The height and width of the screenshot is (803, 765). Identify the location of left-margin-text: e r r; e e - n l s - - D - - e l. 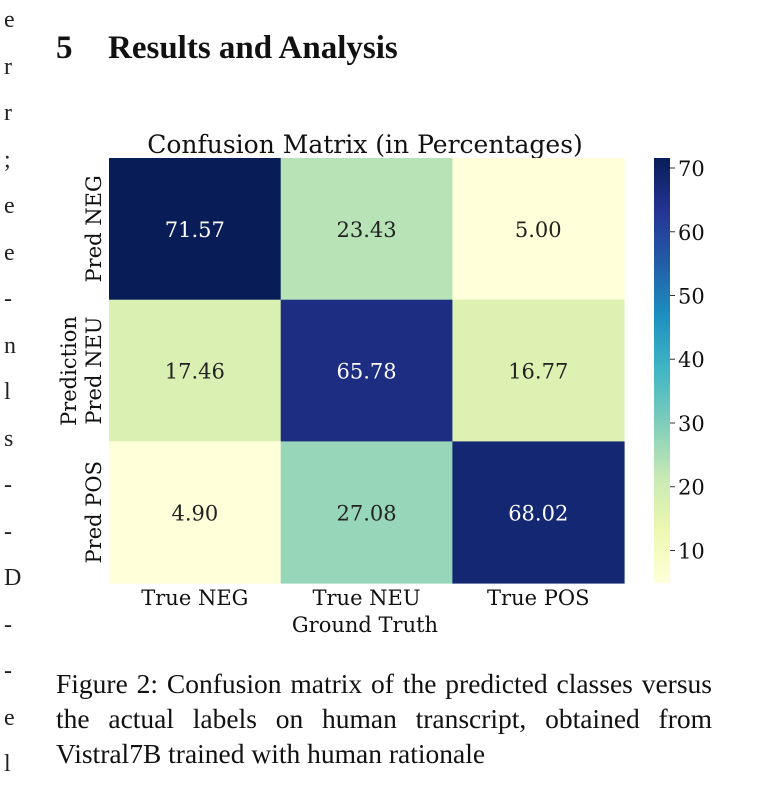
(12, 401).